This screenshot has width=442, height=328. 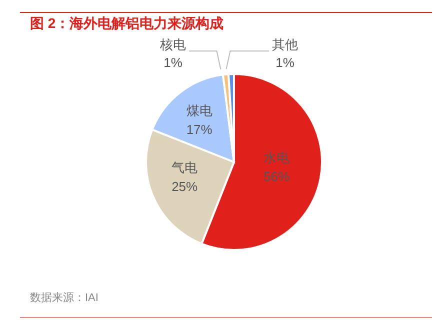 What do you see at coordinates (199, 110) in the screenshot?
I see `slice-label: 煤电` at bounding box center [199, 110].